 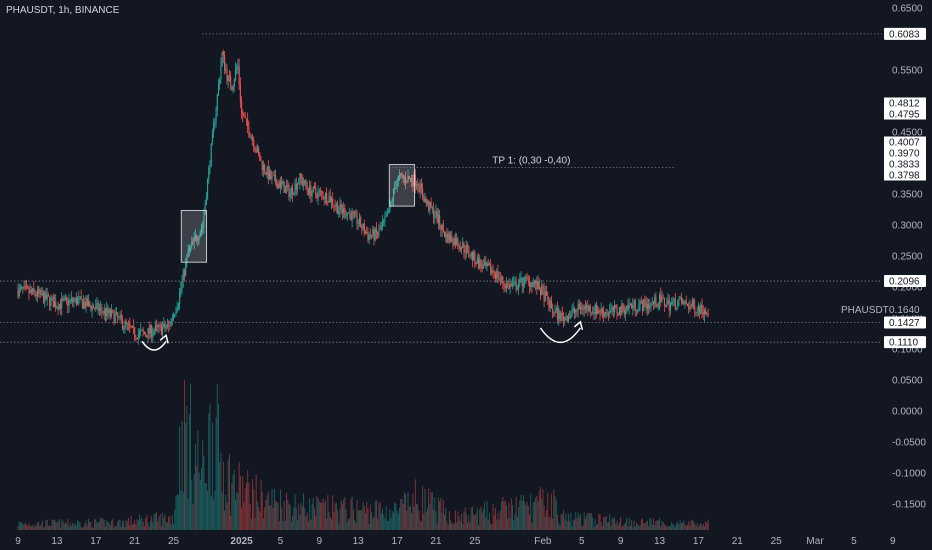 What do you see at coordinates (905, 281) in the screenshot?
I see `price-level-tag-bg` at bounding box center [905, 281].